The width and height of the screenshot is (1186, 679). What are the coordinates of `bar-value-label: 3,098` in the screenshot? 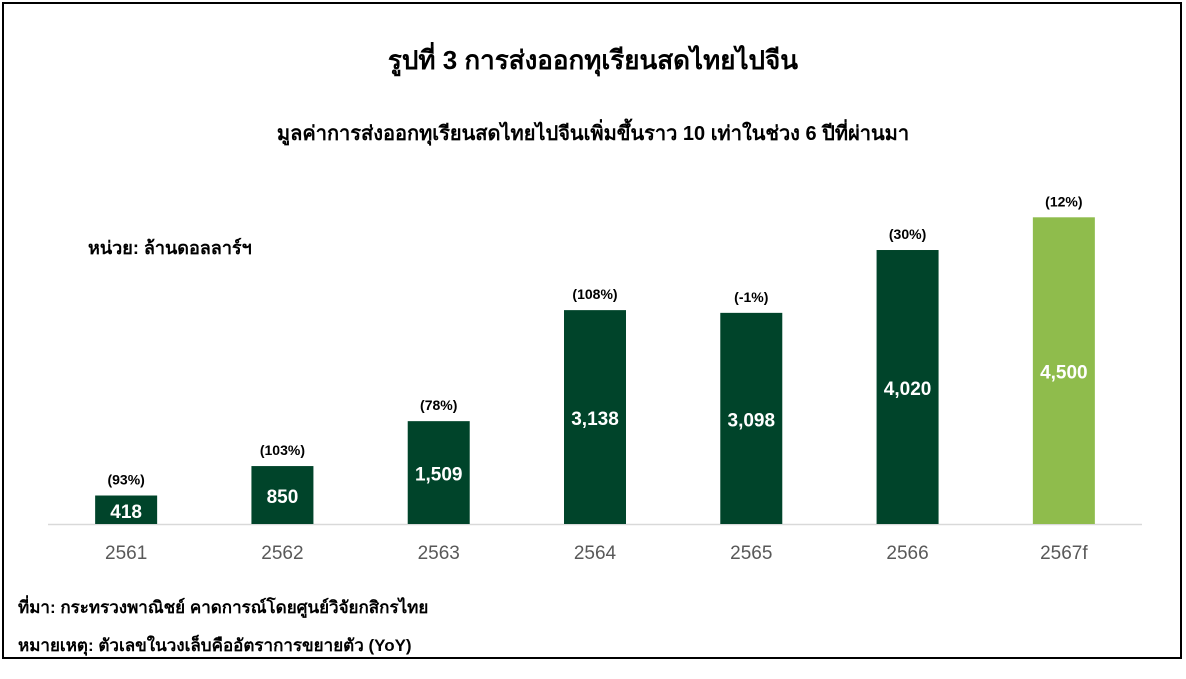 It's located at (752, 420).